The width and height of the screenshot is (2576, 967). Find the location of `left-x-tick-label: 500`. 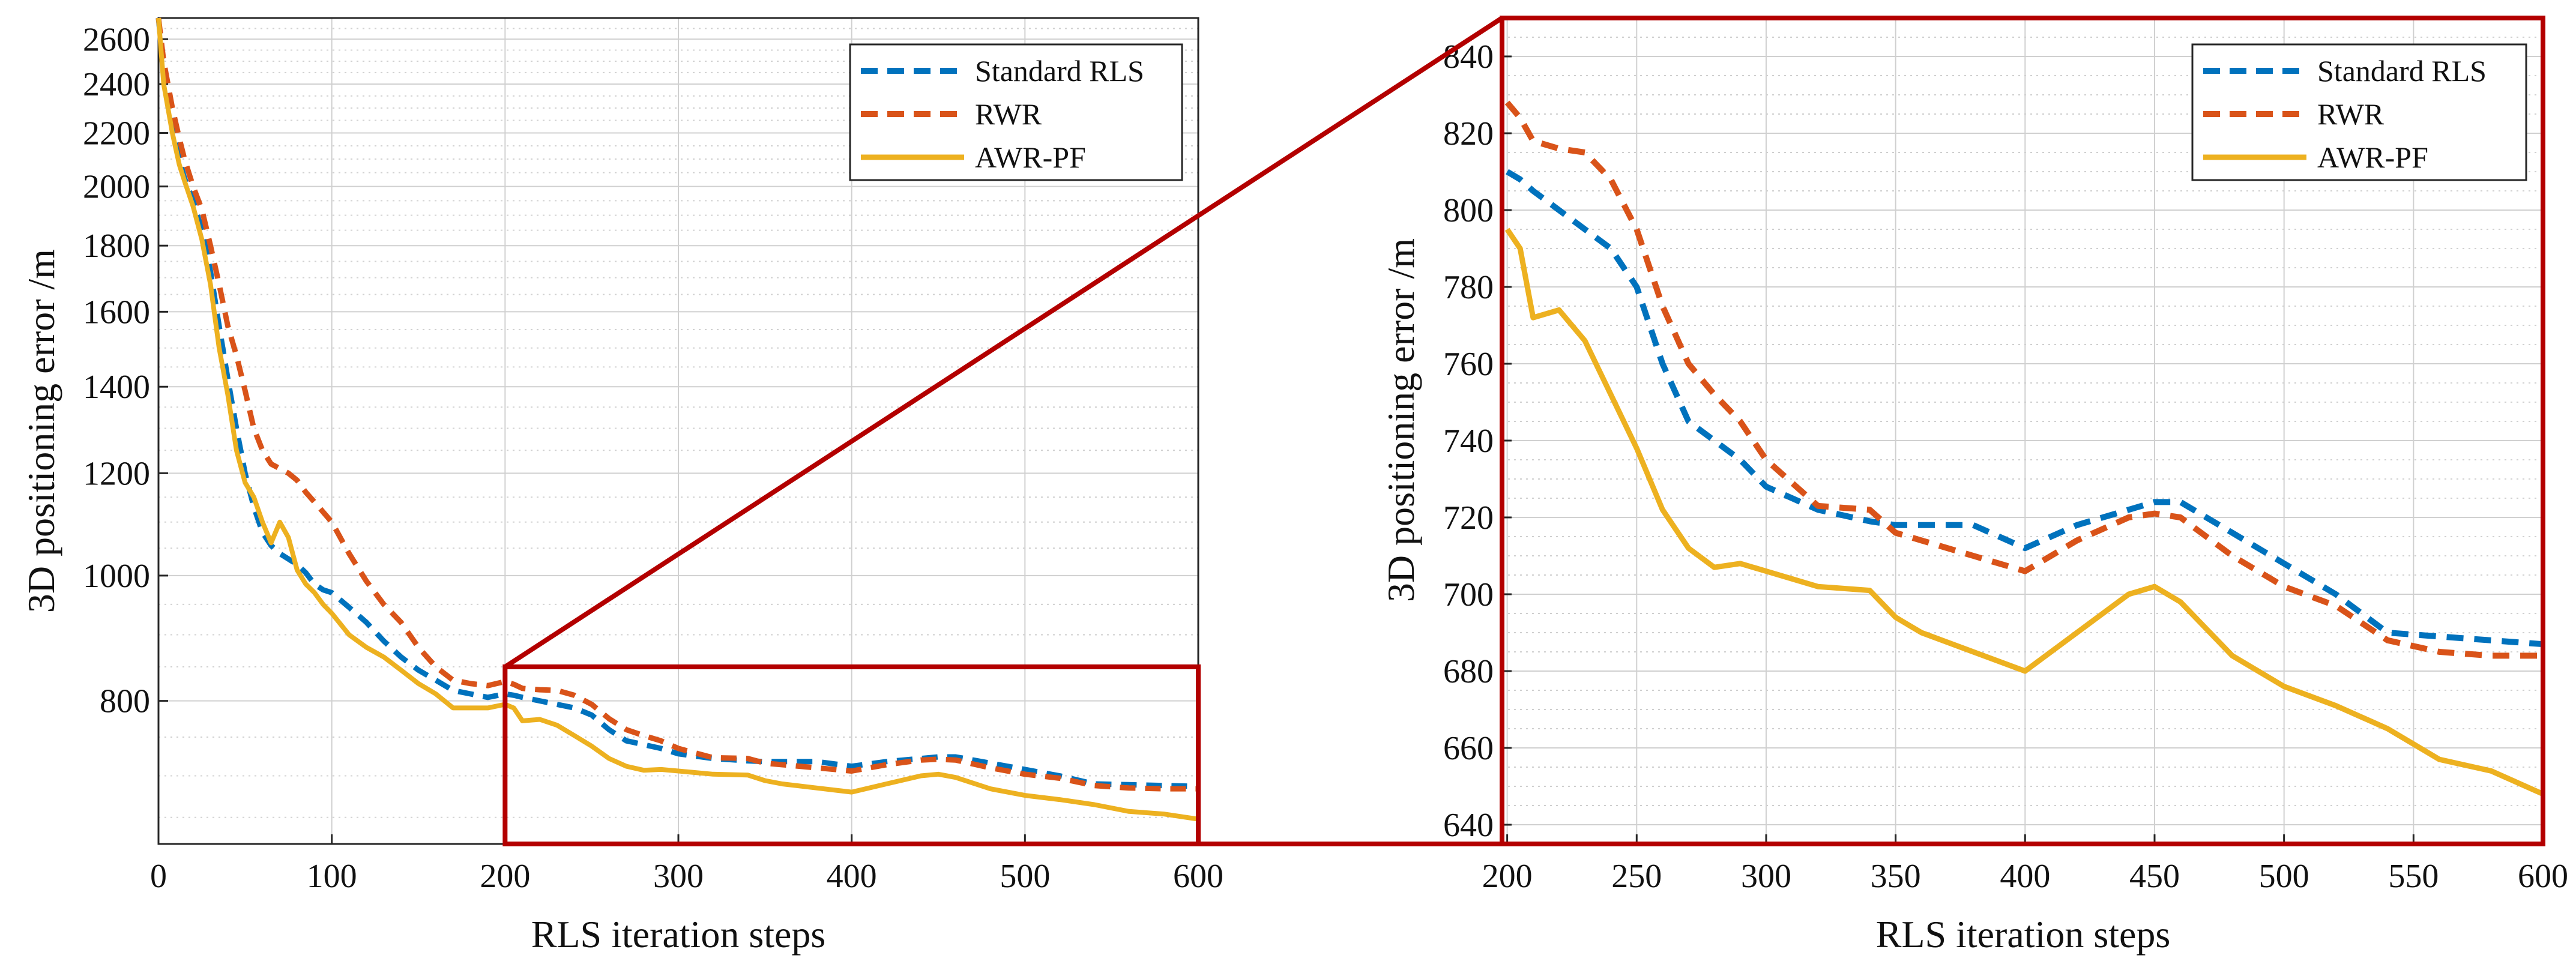

left-x-tick-label: 500 is located at coordinates (1025, 876).